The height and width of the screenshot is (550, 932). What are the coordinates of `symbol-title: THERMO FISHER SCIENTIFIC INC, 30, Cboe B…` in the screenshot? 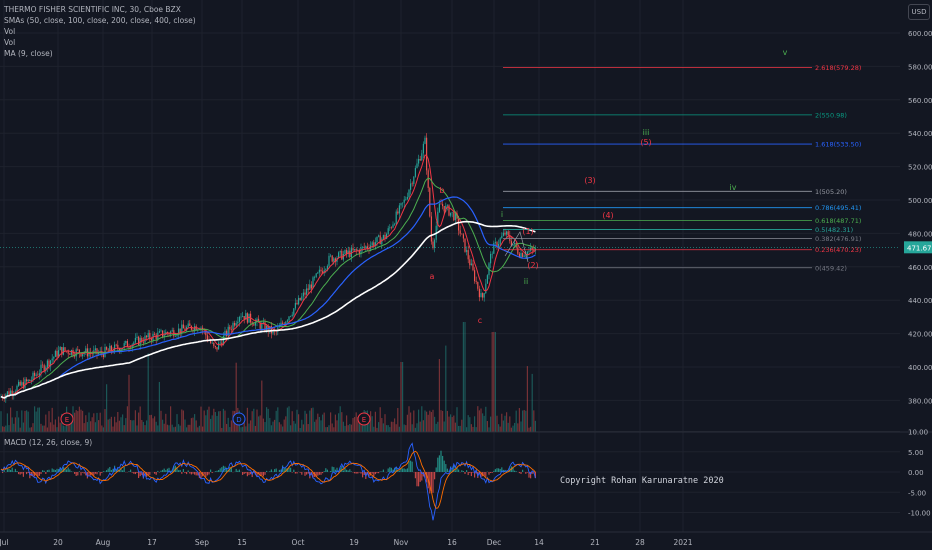 It's located at (92, 9).